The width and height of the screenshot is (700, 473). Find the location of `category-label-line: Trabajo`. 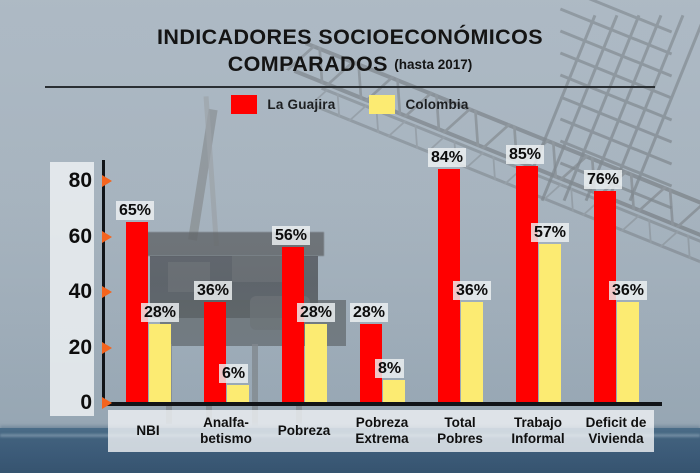

category-label-line: Trabajo is located at coordinates (537, 422).